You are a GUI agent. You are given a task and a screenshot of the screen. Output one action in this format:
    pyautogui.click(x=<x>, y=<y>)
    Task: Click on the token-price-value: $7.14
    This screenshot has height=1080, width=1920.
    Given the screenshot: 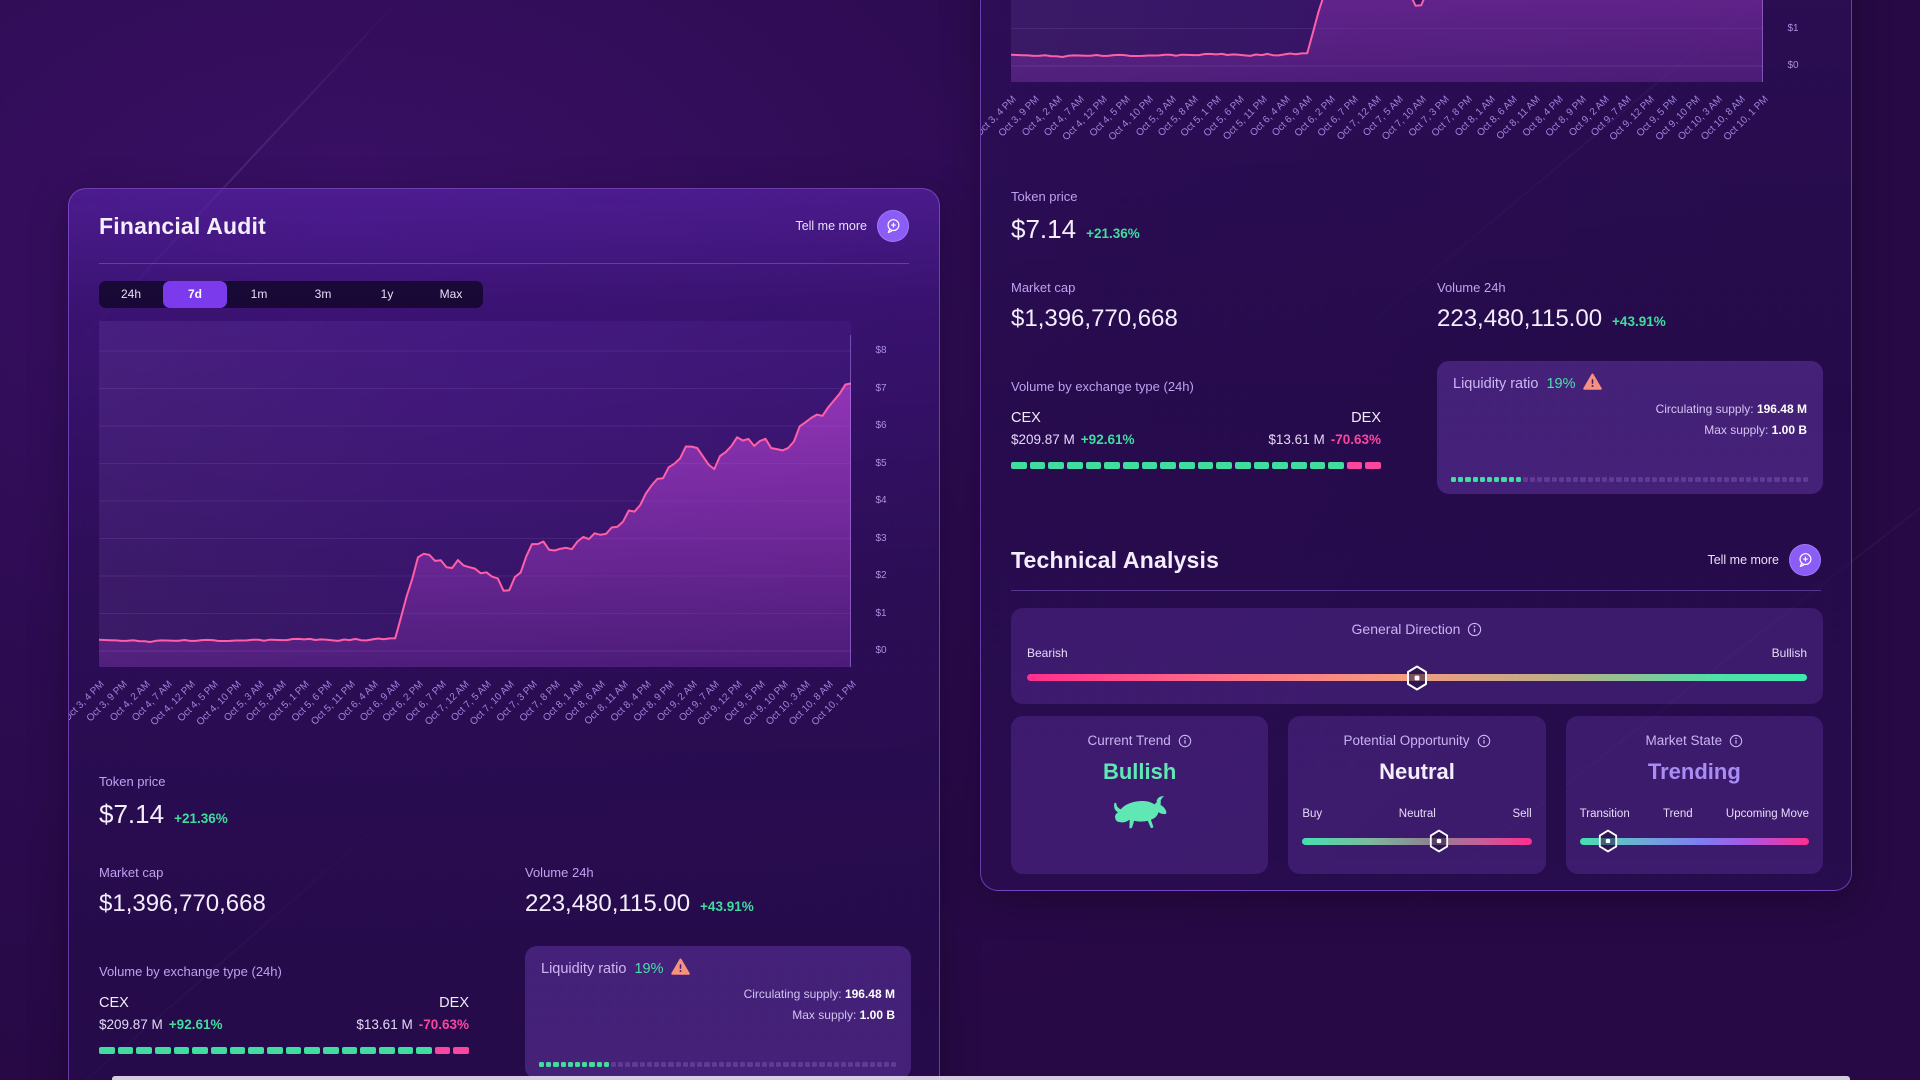 What is the action you would take?
    pyautogui.click(x=1044, y=229)
    